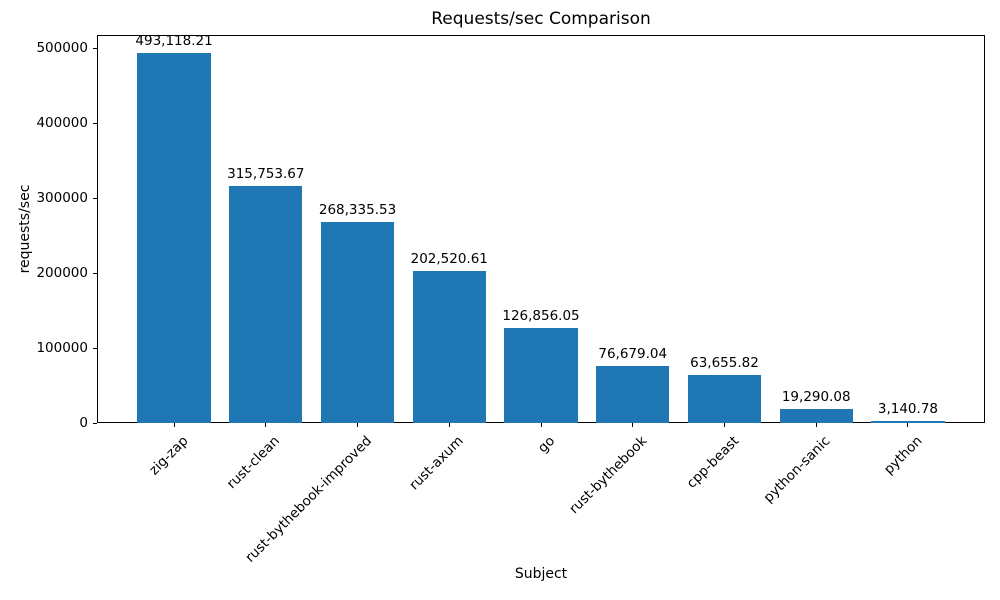 Image resolution: width=1000 pixels, height=600 pixels. Describe the element at coordinates (62, 348) in the screenshot. I see `y-tick-label: 100000` at that location.